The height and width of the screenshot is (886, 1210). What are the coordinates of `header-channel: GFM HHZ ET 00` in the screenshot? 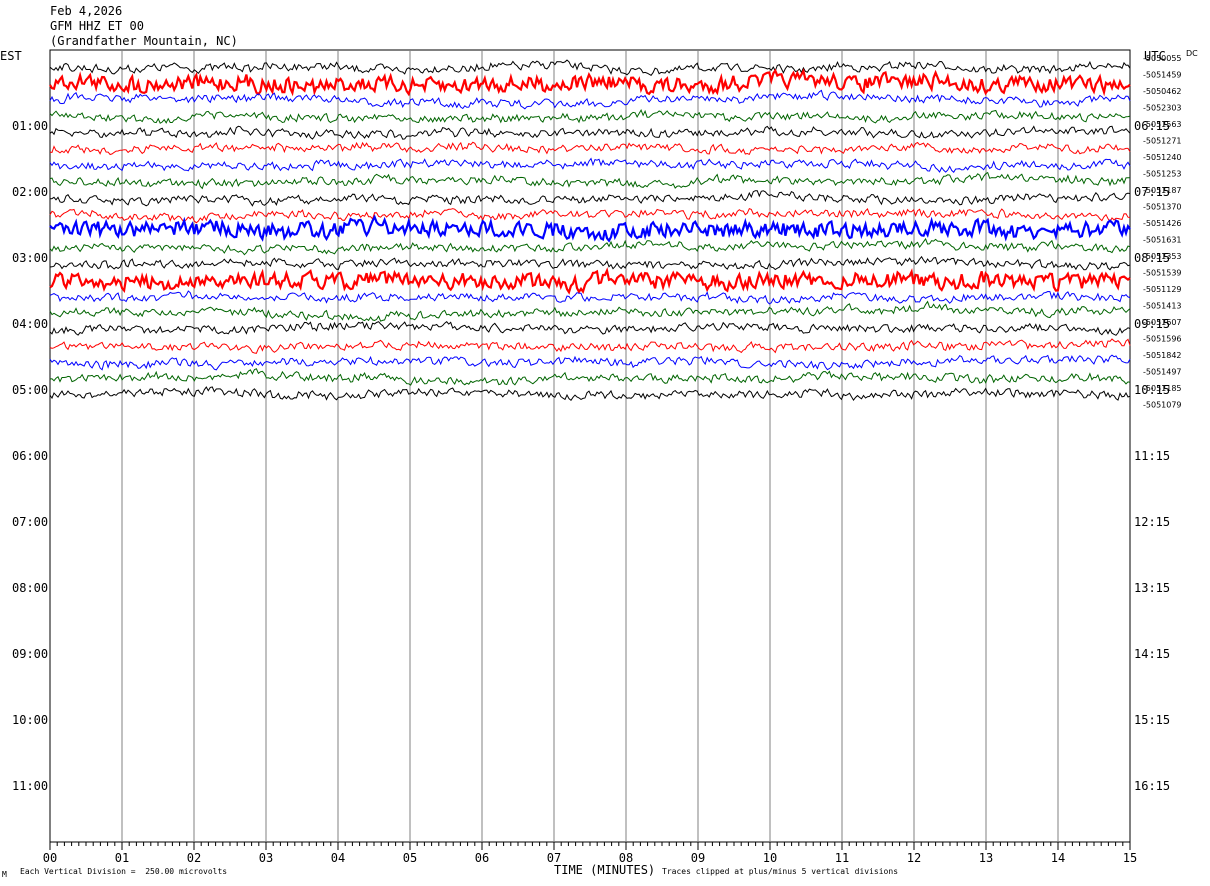 It's located at (97, 26).